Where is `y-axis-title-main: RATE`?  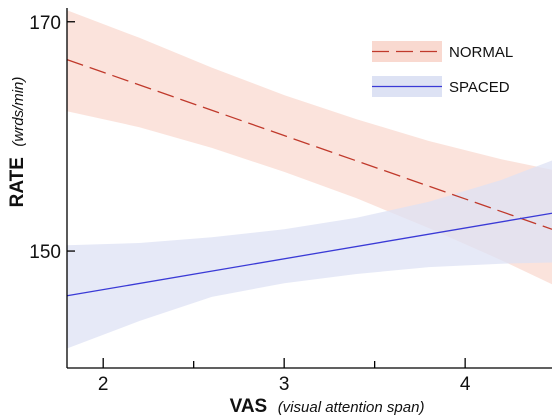 y-axis-title-main: RATE is located at coordinates (17, 182).